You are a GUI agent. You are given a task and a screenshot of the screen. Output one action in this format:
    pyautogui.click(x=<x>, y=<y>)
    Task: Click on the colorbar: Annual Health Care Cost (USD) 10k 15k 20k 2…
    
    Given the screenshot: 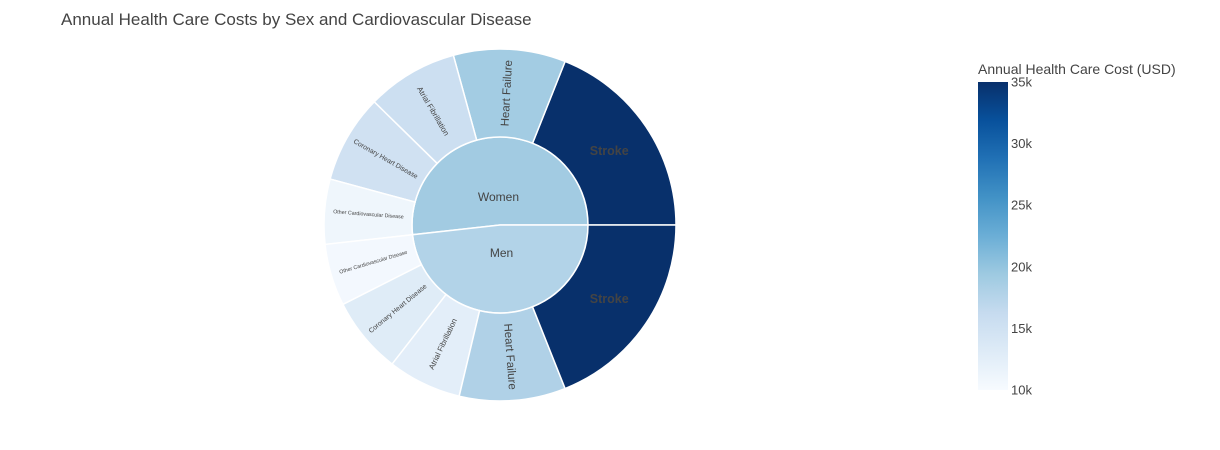 What is the action you would take?
    pyautogui.click(x=1077, y=229)
    